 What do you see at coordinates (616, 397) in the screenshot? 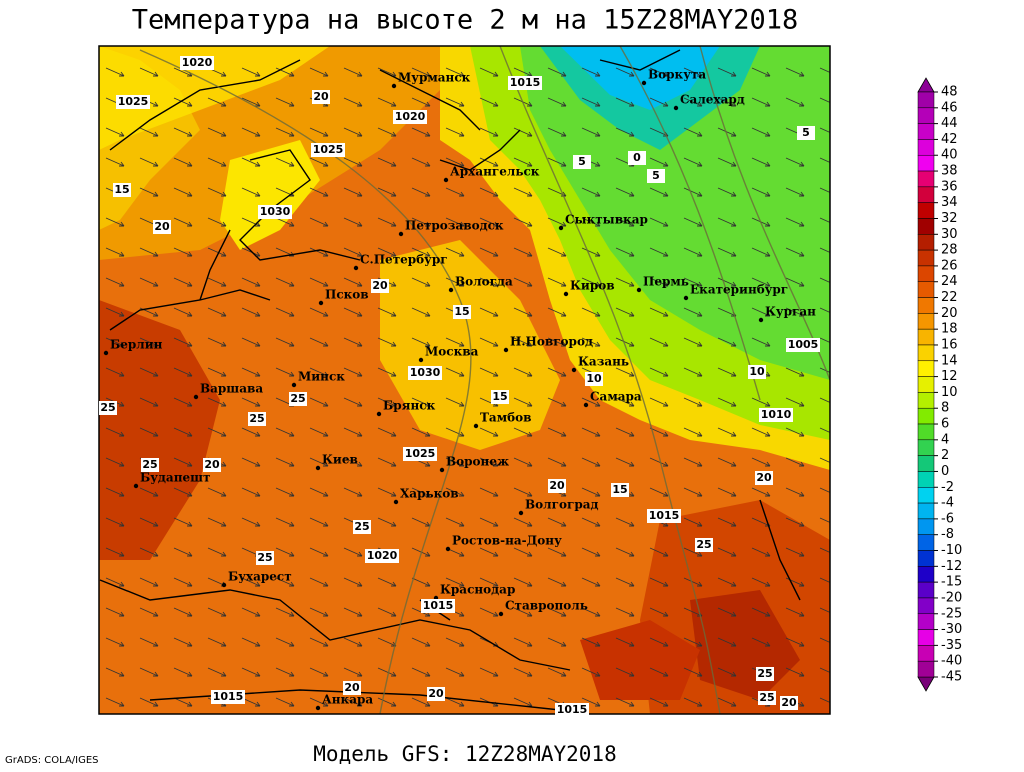
I see `city-label: Самара` at bounding box center [616, 397].